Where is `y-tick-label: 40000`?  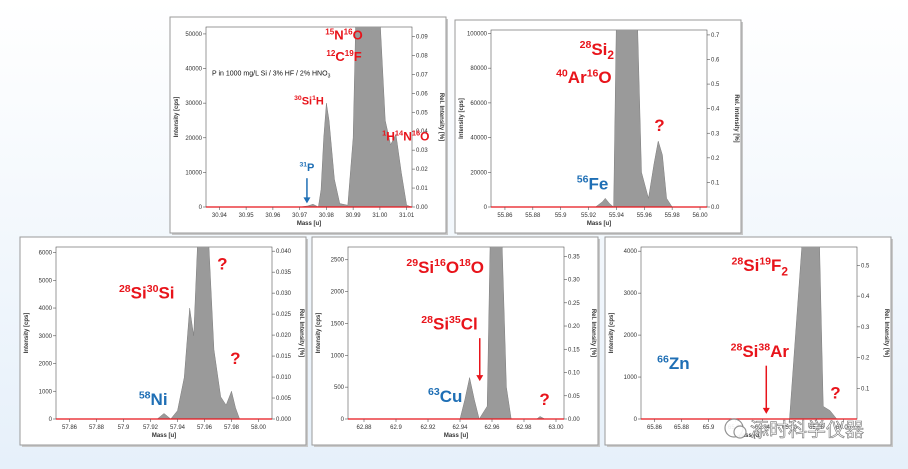 y-tick-label: 40000 is located at coordinates (193, 70).